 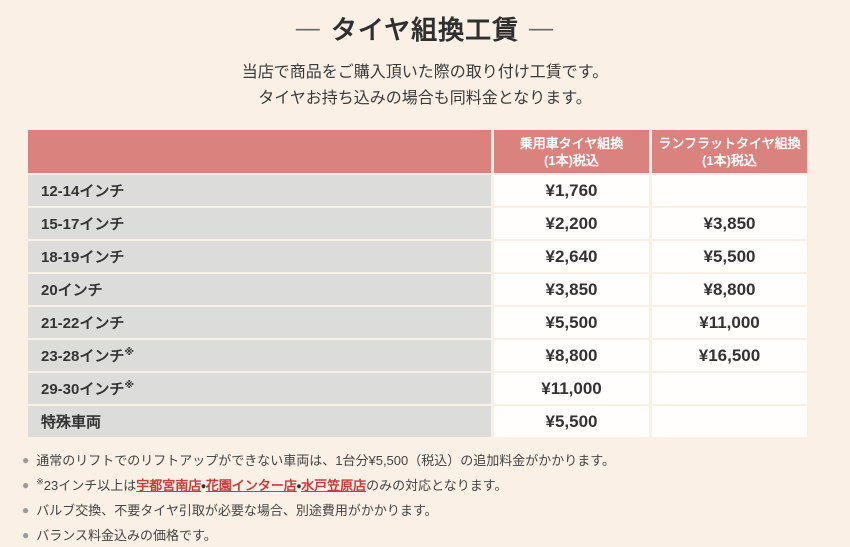 I want to click on table-row: 23-28インチ※ ¥8,800 ¥16,500, so click(x=417, y=355).